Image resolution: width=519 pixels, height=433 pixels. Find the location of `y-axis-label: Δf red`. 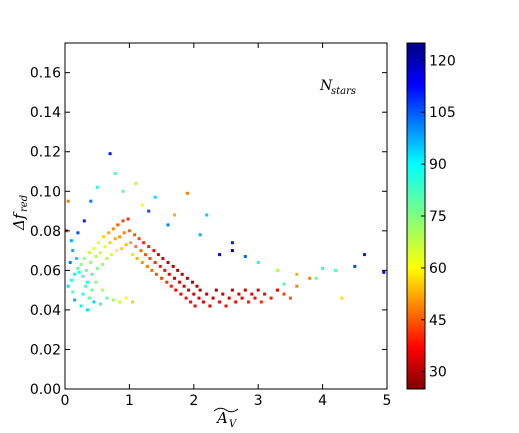

y-axis-label: Δf red is located at coordinates (20, 213).